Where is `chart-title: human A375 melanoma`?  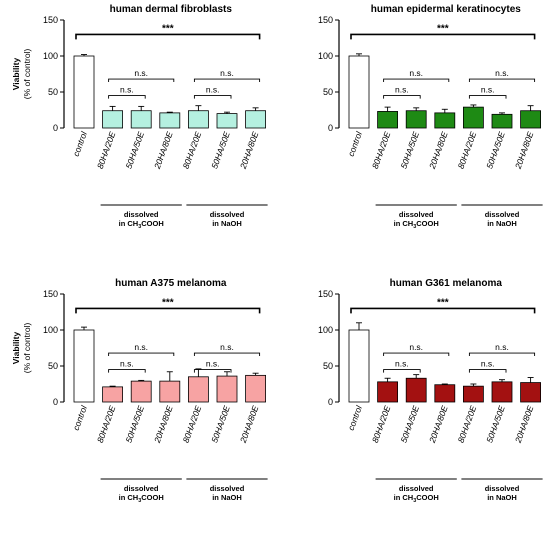
chart-title: human A375 melanoma is located at coordinates (171, 283).